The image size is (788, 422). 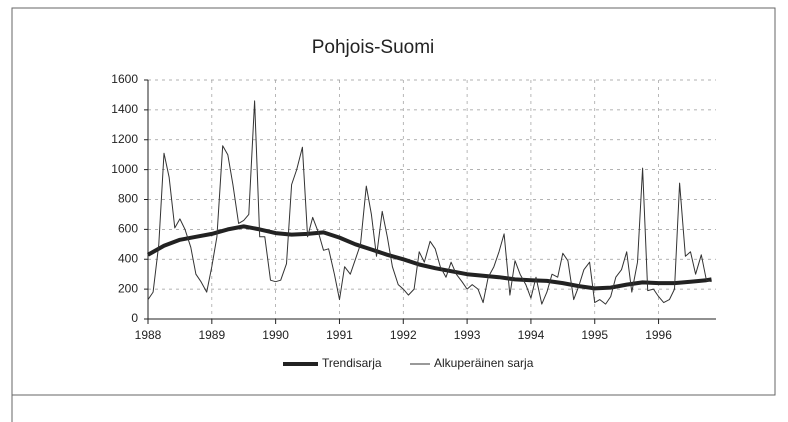 I want to click on y-tick-label: 200, so click(x=128, y=288).